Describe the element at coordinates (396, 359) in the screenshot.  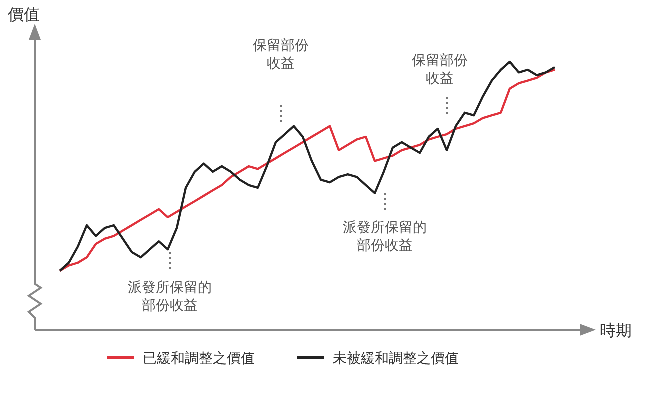
I see `legend-label: 未被緩和調整之價值` at that location.